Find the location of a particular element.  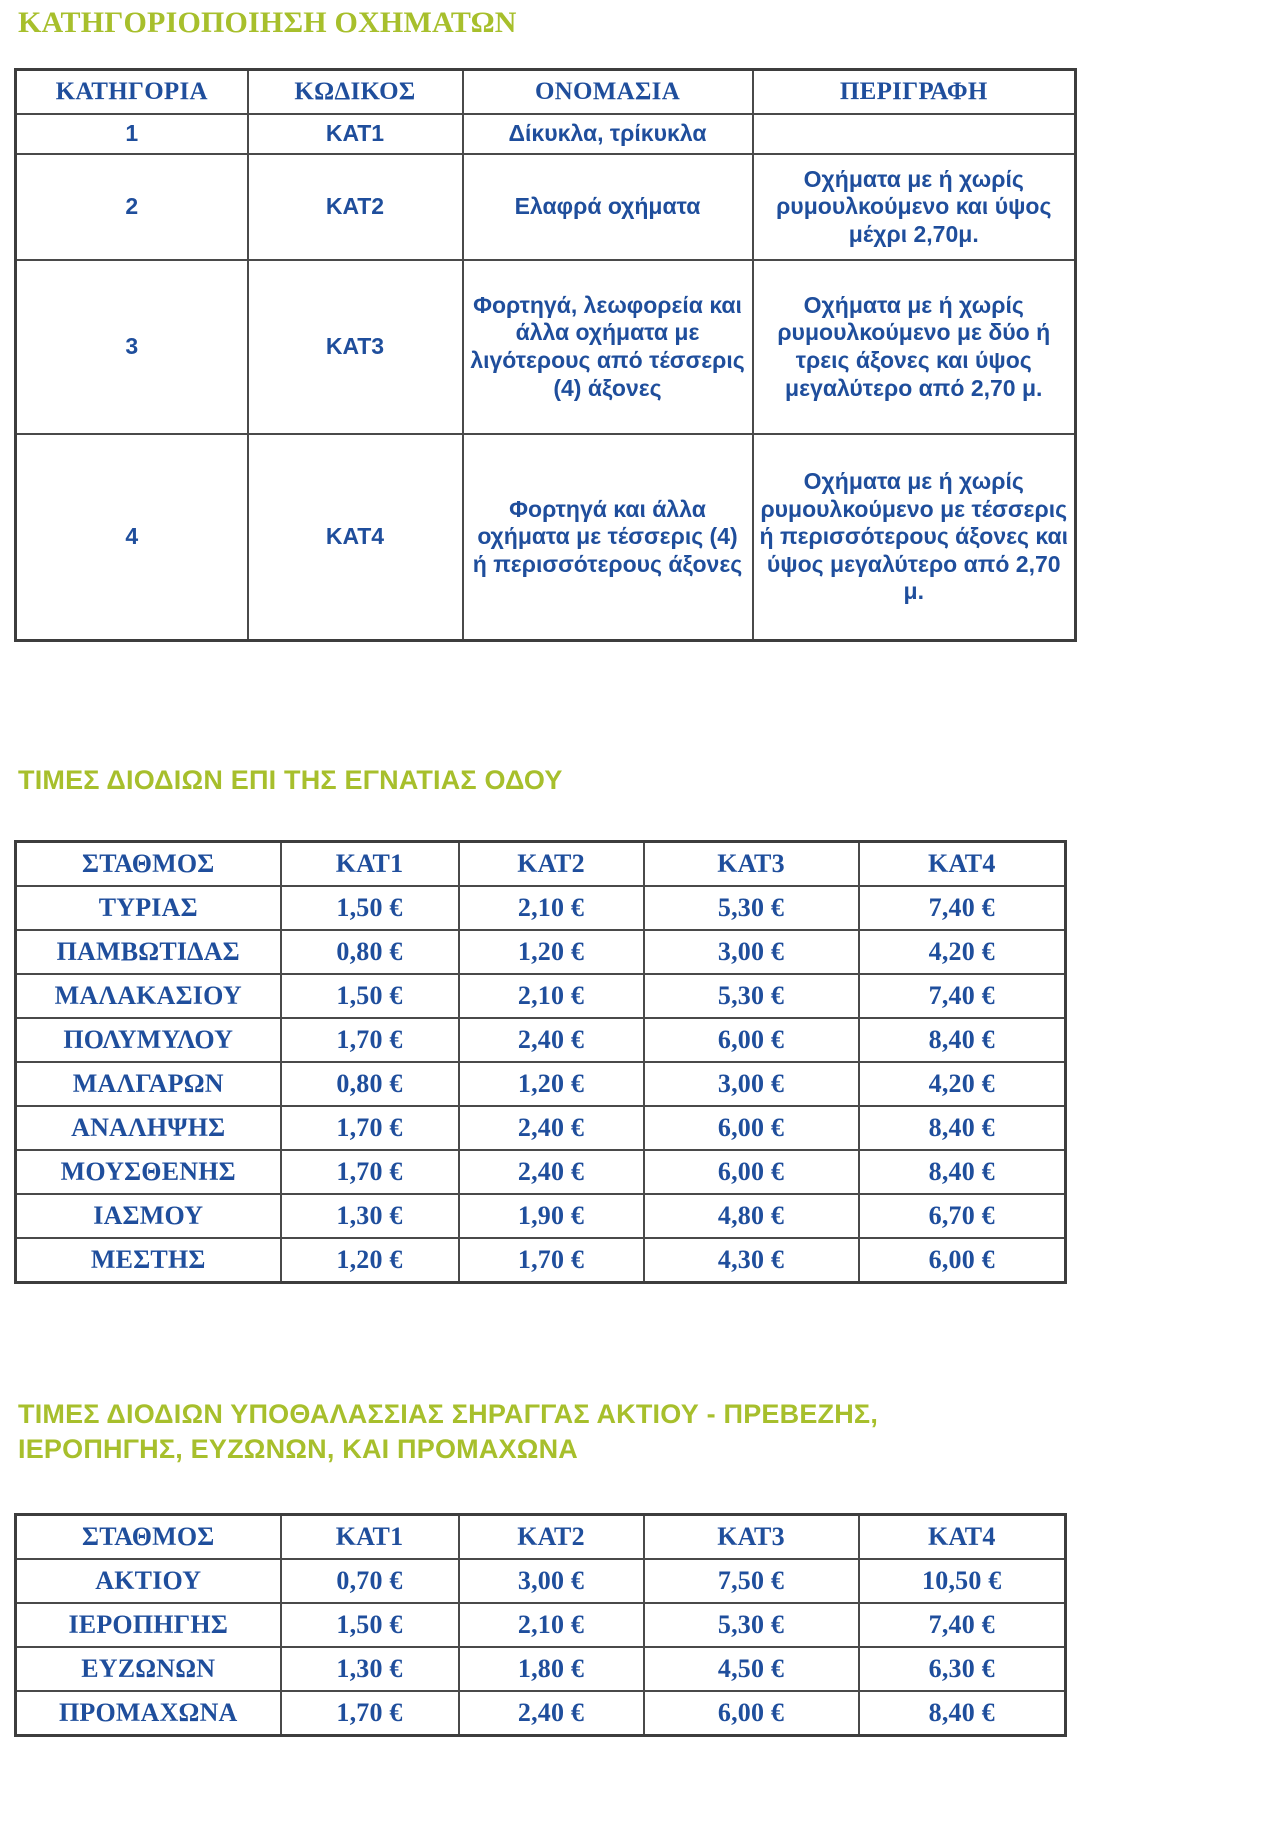

cell-price-kat1: 0,80 € is located at coordinates (369, 1084).